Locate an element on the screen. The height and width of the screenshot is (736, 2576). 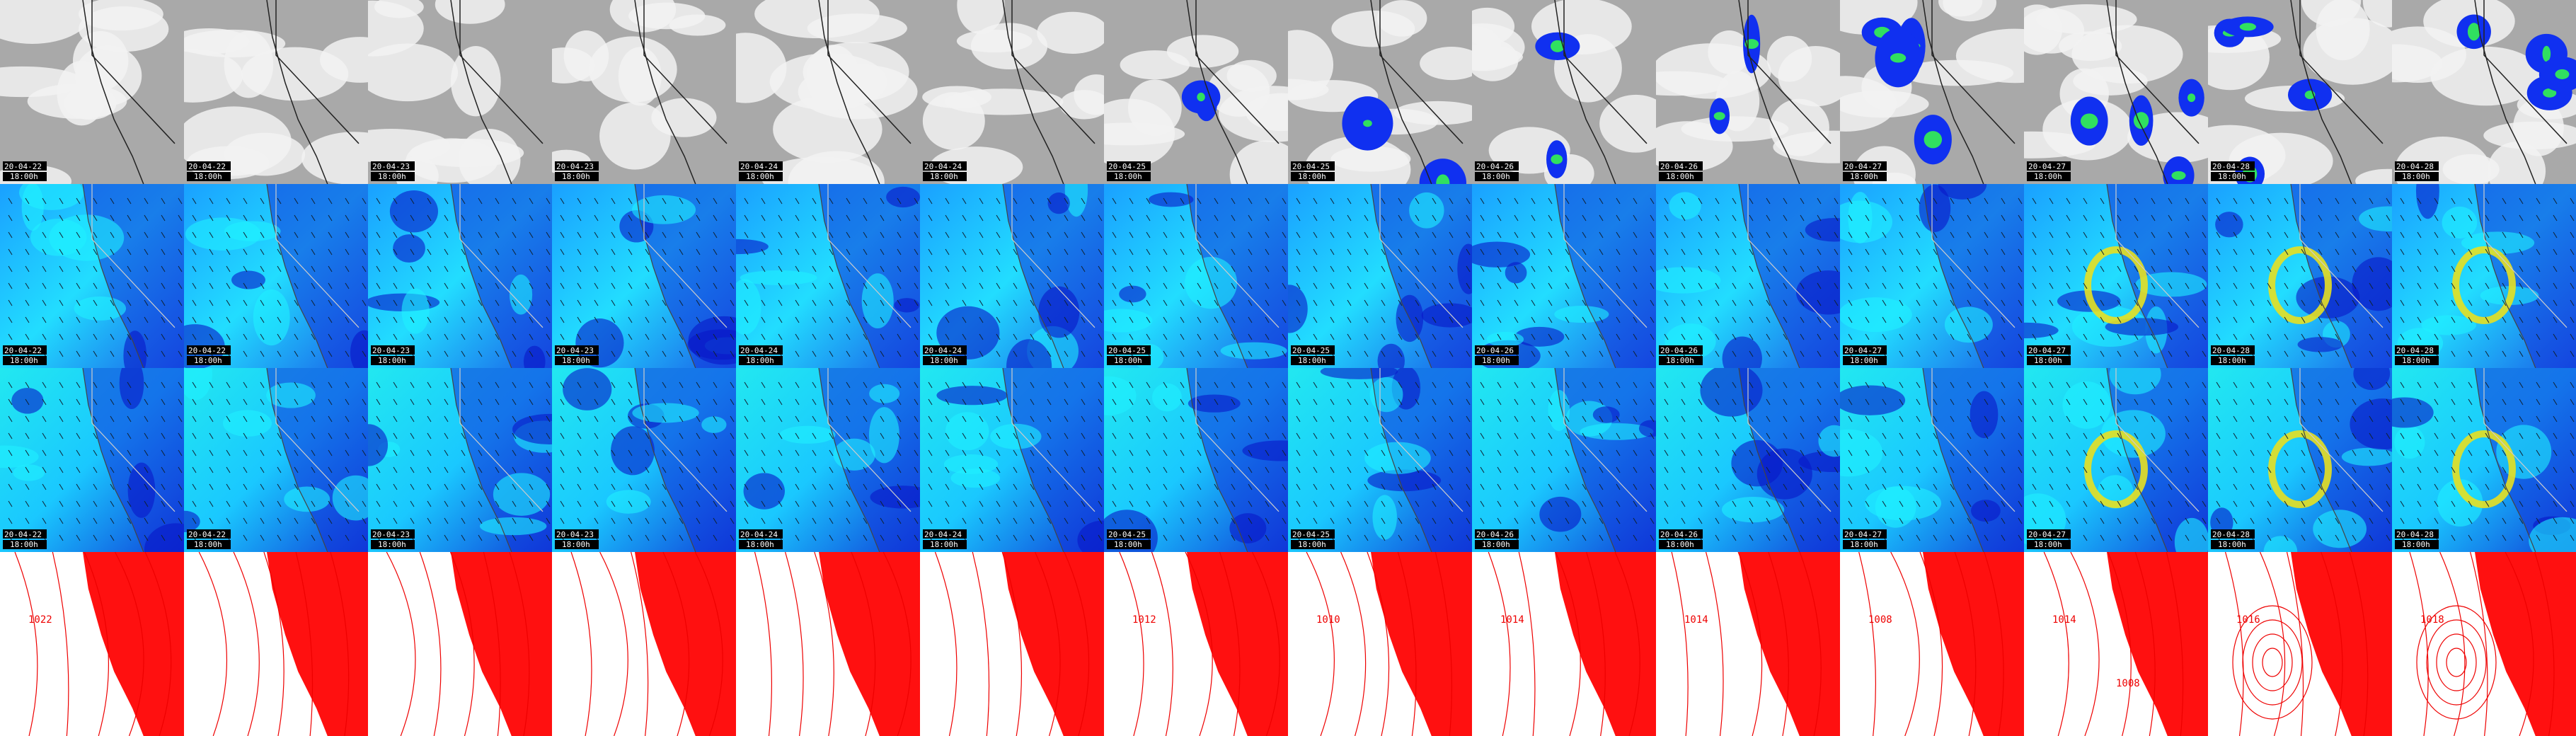
map-tile: 1018 is located at coordinates (2484, 644).